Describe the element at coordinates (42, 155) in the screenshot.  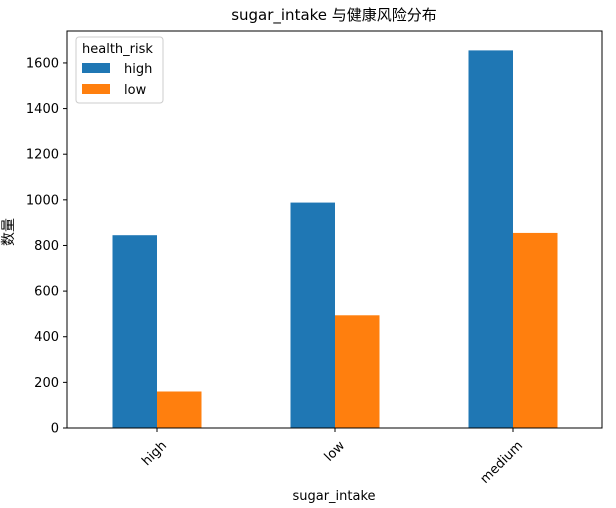
I see `y-tick-label: 1200` at that location.